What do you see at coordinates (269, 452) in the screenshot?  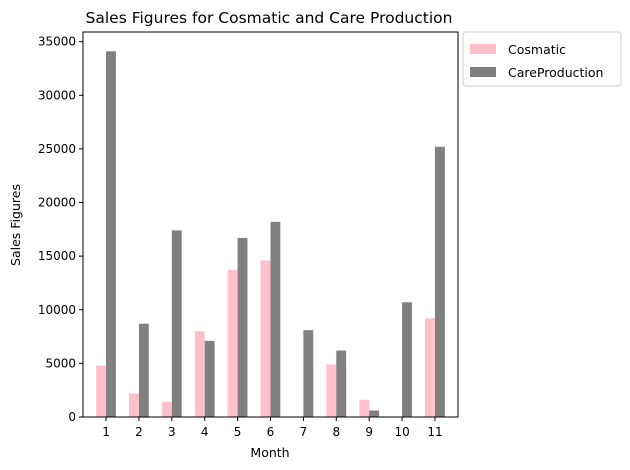 I see `x-axis-label: Month` at bounding box center [269, 452].